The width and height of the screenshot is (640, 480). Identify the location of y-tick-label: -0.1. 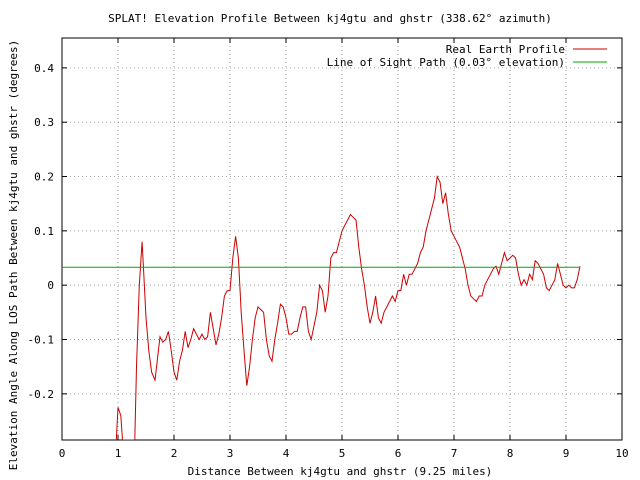
(41, 340).